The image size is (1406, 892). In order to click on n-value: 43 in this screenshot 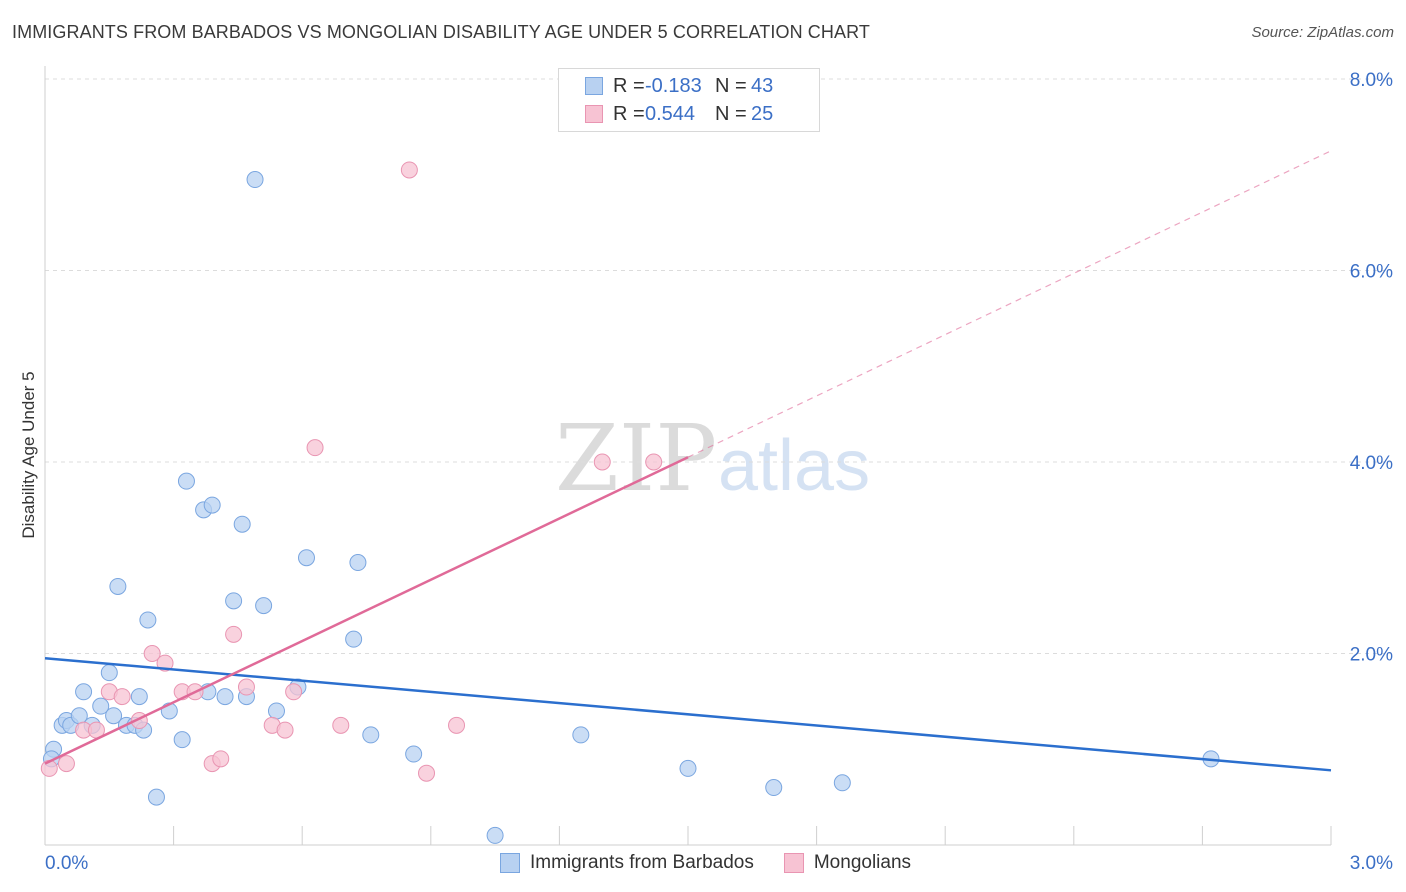, I will do `click(762, 85)`.